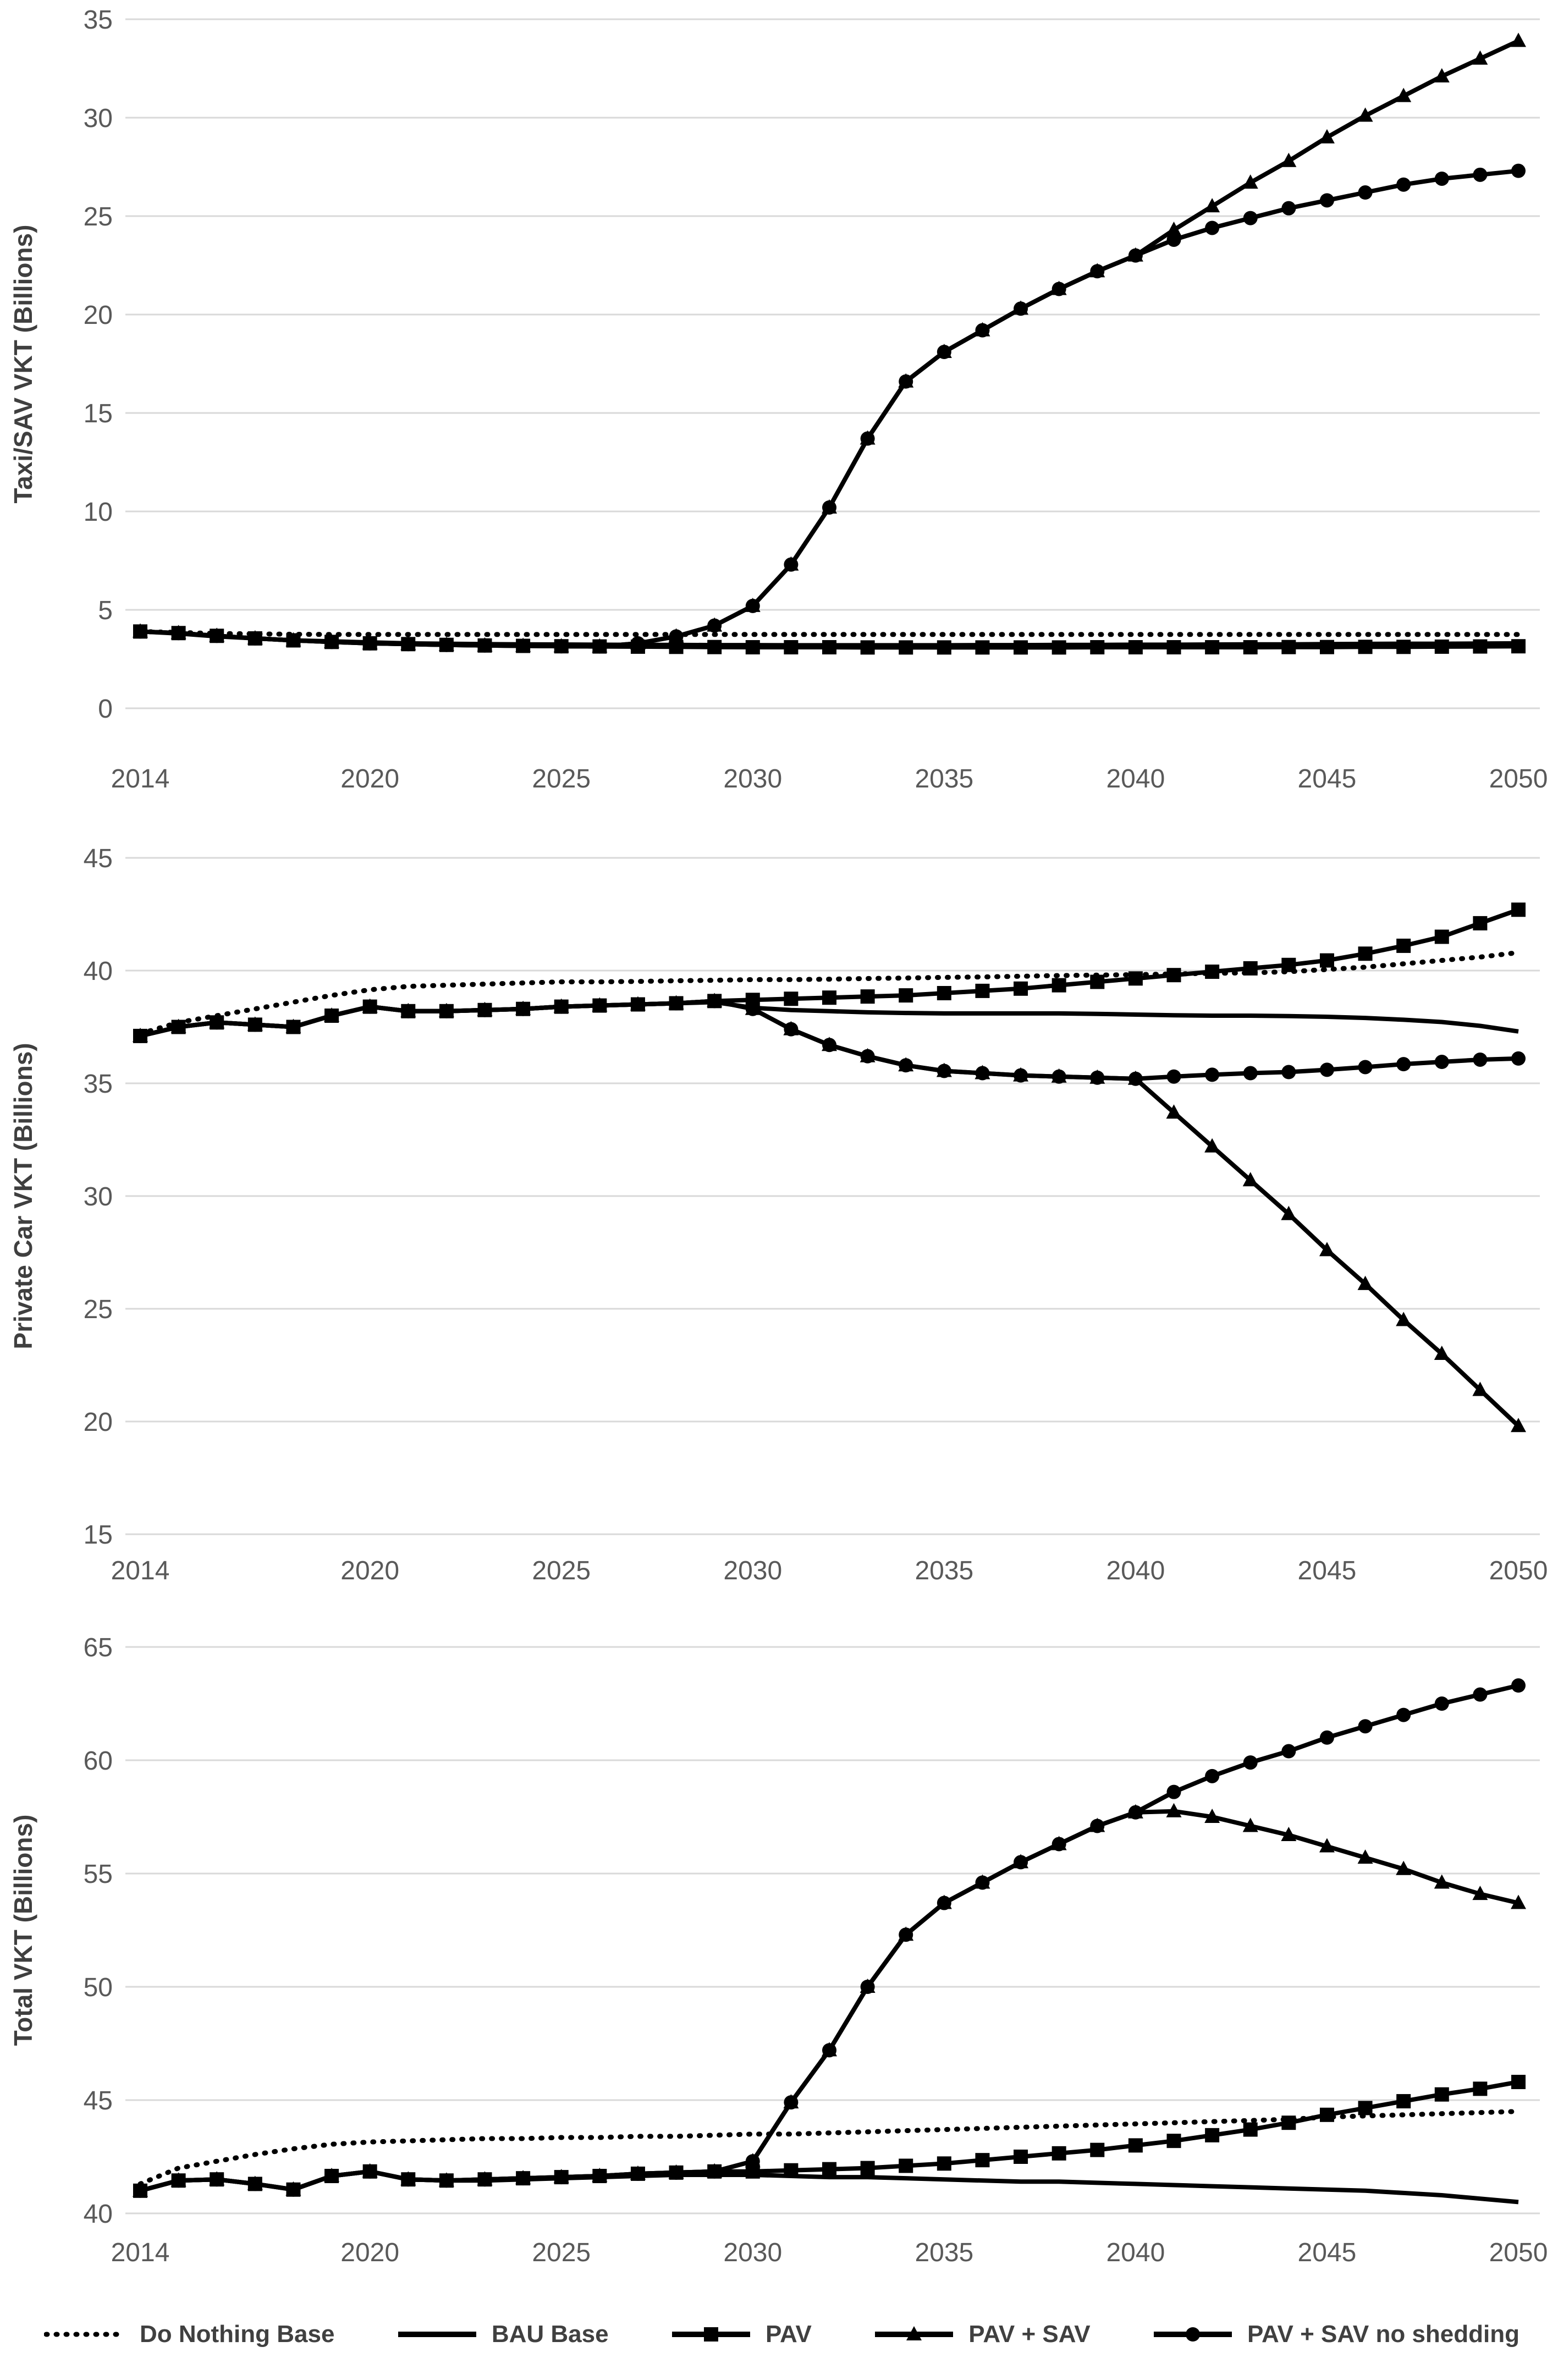 This screenshot has width=1558, height=2380. Describe the element at coordinates (23, 1196) in the screenshot. I see `y-axis-title: Private Car VKT (Billions)` at that location.